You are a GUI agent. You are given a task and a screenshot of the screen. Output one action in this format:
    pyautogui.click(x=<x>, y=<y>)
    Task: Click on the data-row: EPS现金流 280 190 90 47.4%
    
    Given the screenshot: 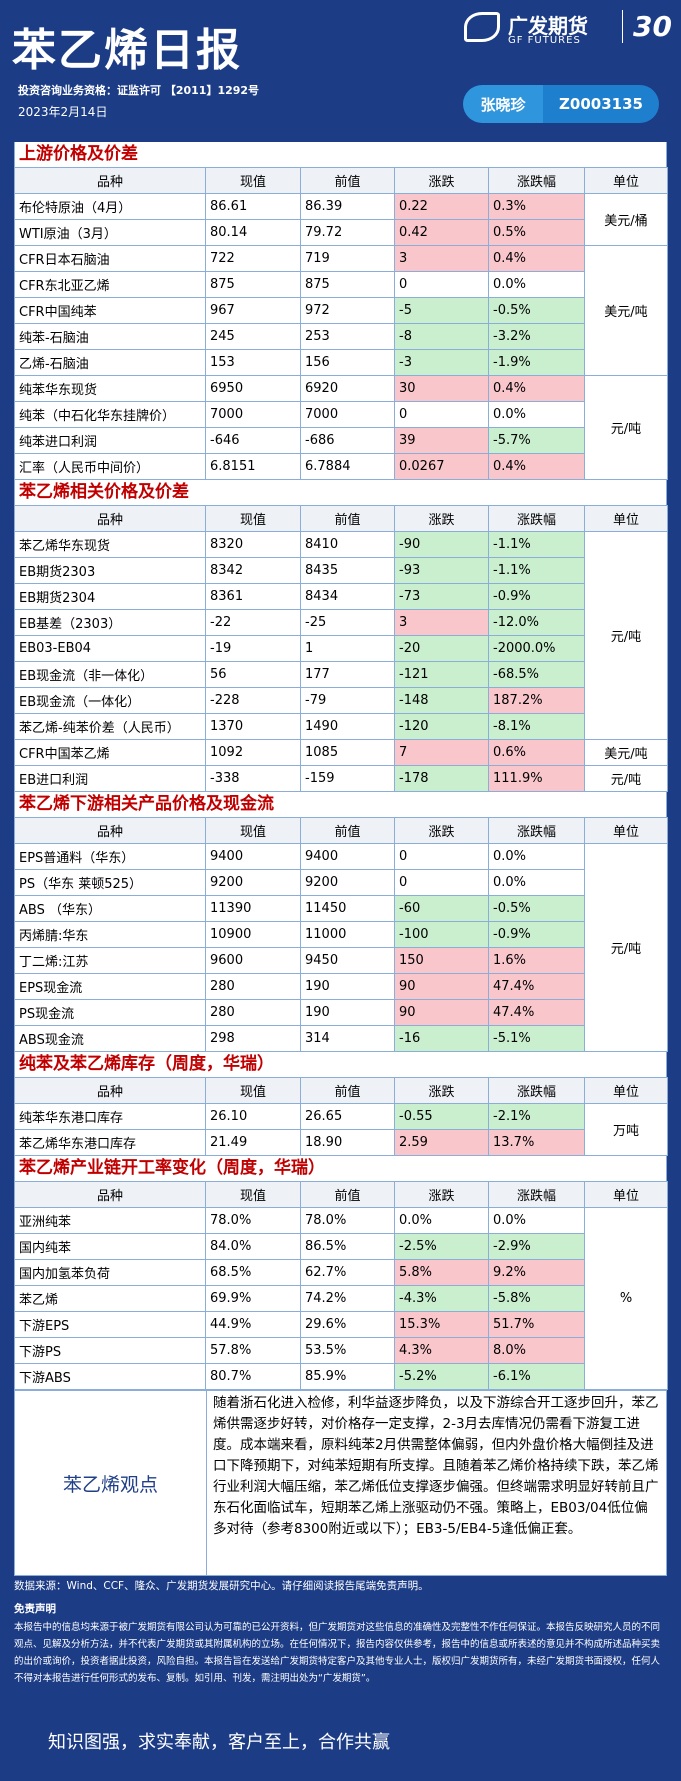 What is the action you would take?
    pyautogui.click(x=341, y=986)
    